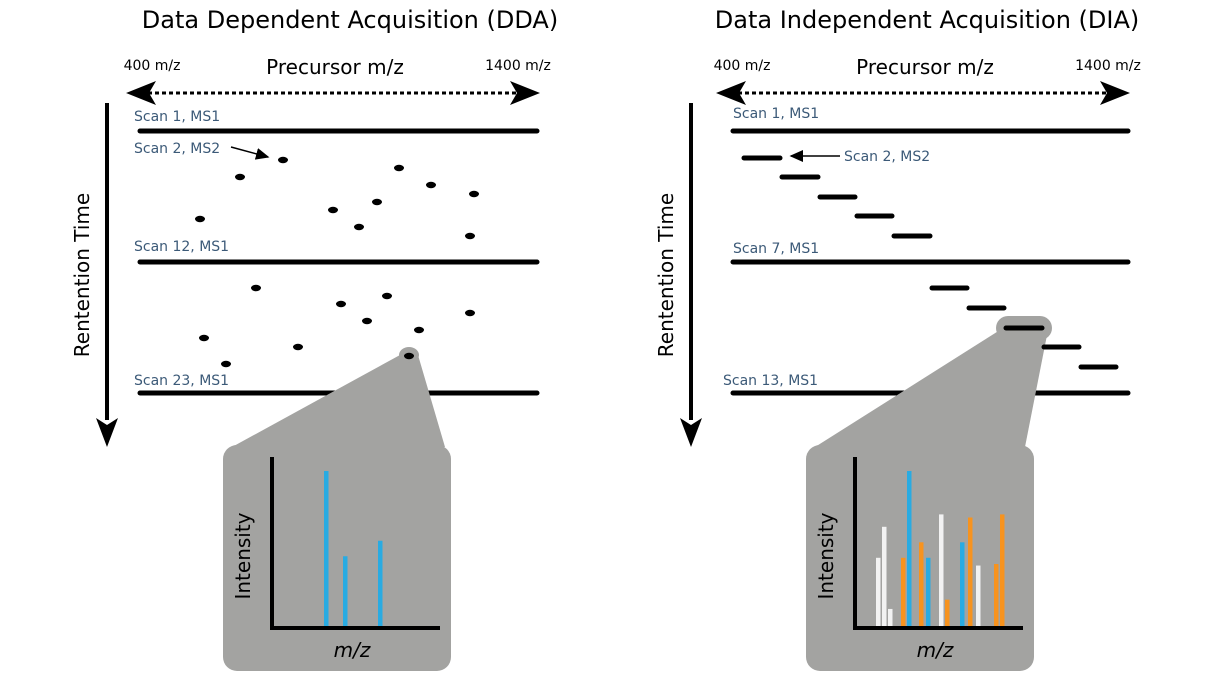  Describe the element at coordinates (177, 149) in the screenshot. I see `dda-scan-label-2: Scan 2, MS2` at that location.